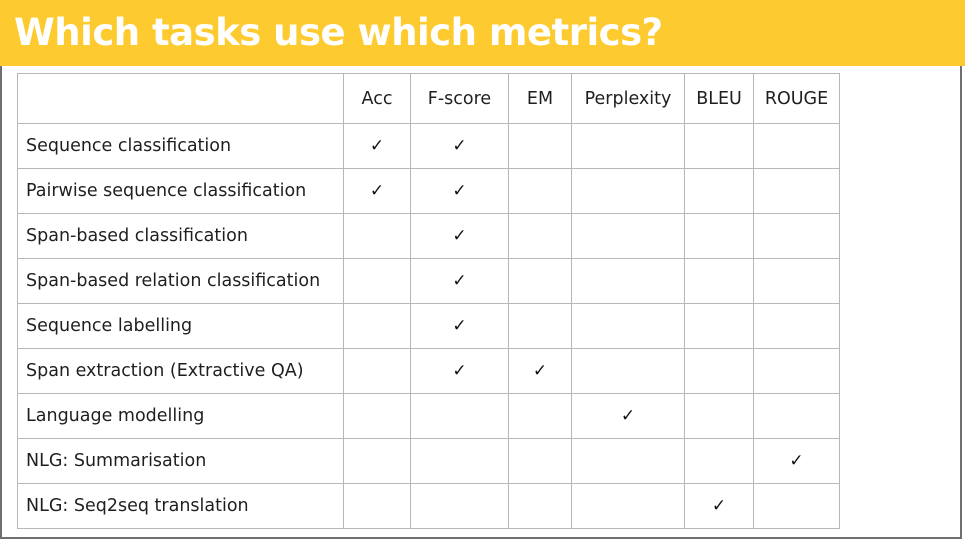  What do you see at coordinates (338, 32) in the screenshot?
I see `slide-title: Which tasks use which metrics?` at bounding box center [338, 32].